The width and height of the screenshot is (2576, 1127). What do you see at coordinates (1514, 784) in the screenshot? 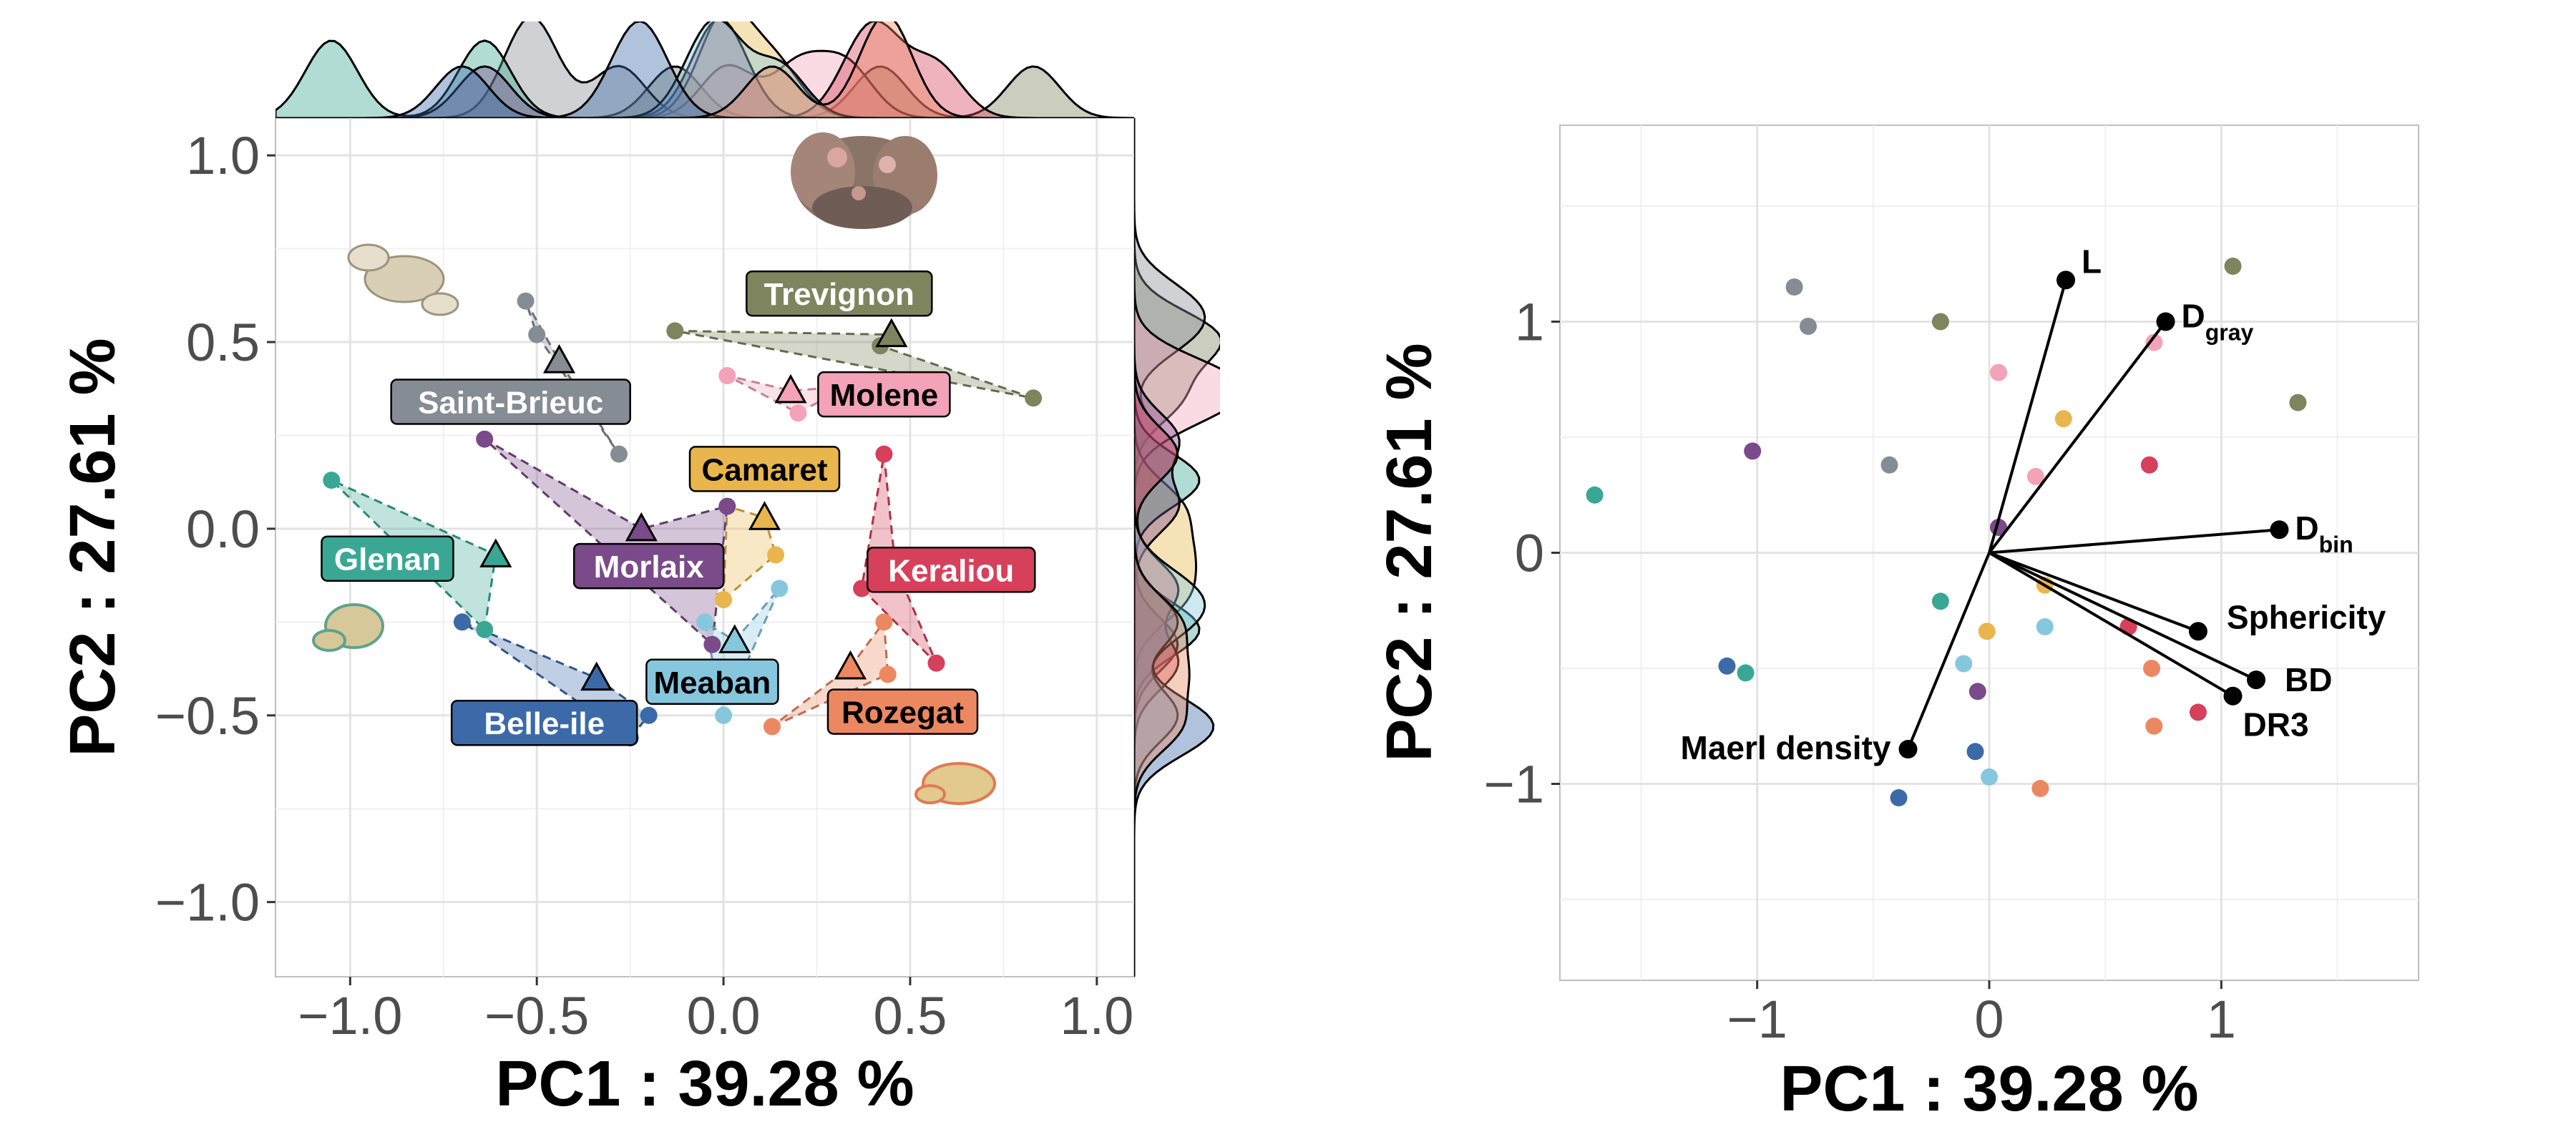
I see `y-tick-label: −1` at bounding box center [1514, 784].